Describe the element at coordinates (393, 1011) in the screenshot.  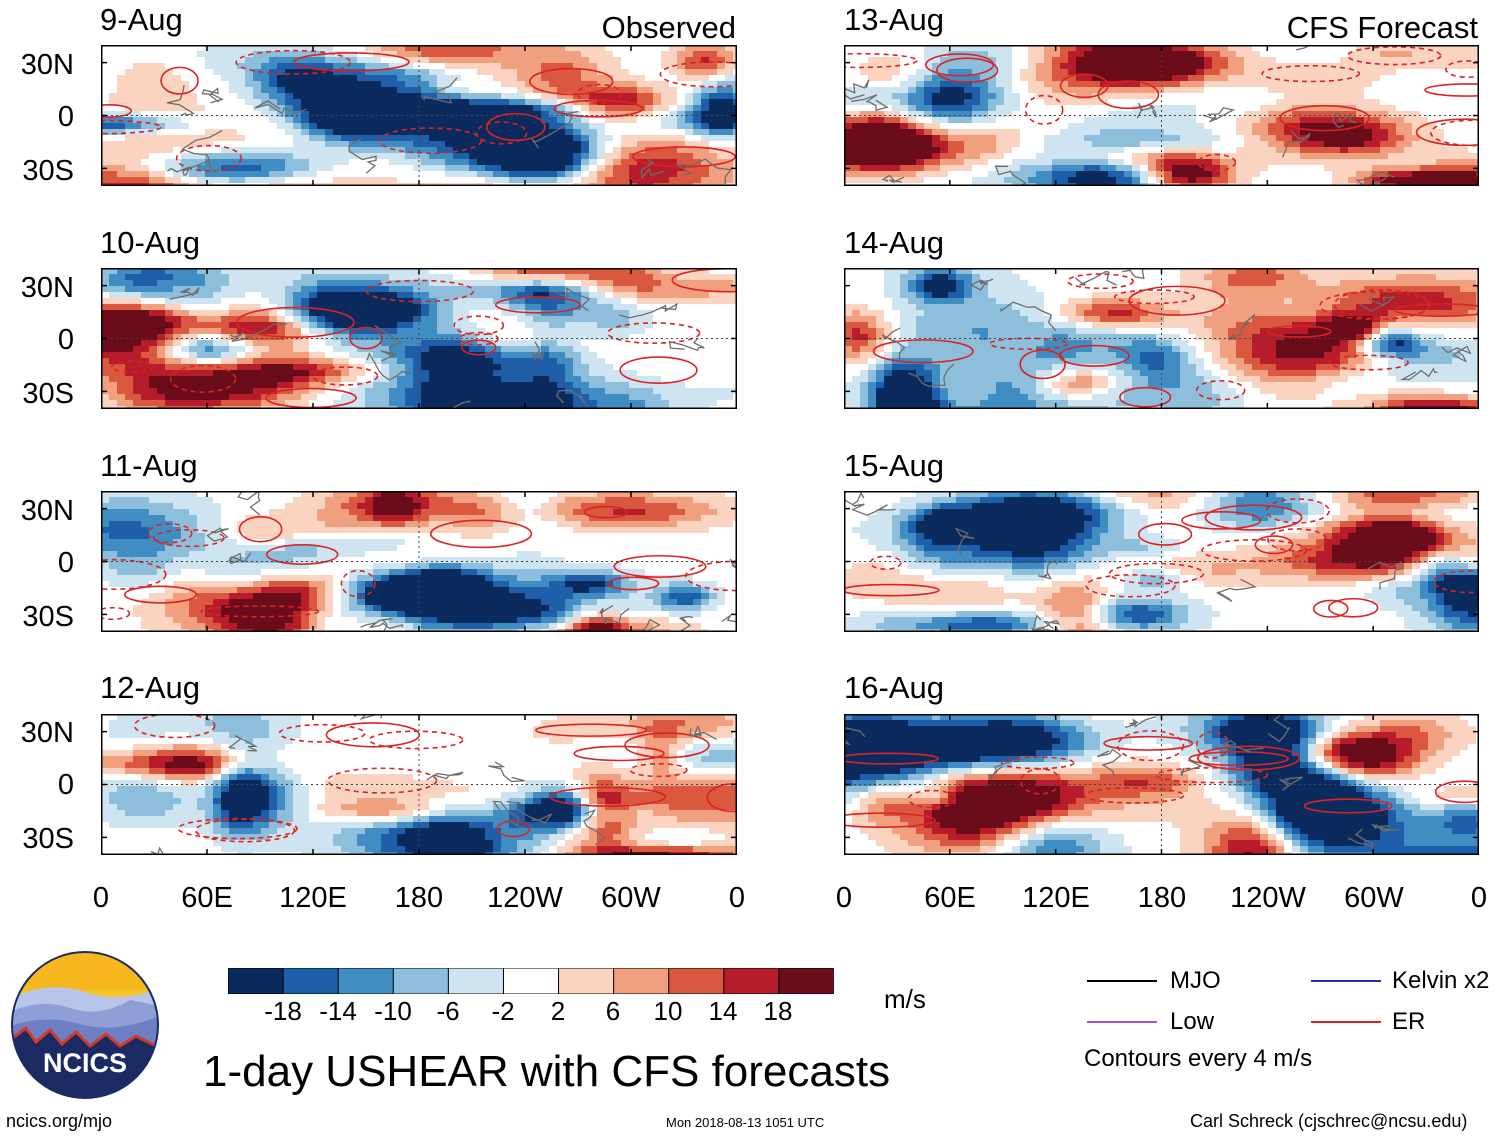
I see `colorbar-tick: -10` at that location.